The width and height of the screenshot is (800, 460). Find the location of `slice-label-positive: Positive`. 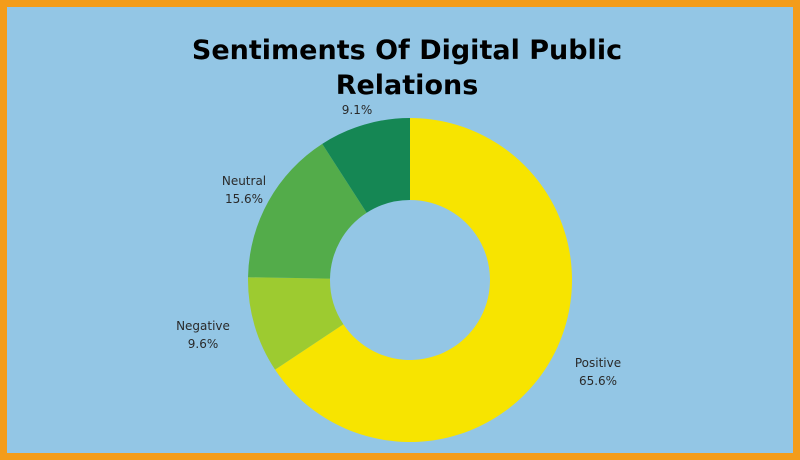

slice-label-positive: Positive is located at coordinates (598, 363).